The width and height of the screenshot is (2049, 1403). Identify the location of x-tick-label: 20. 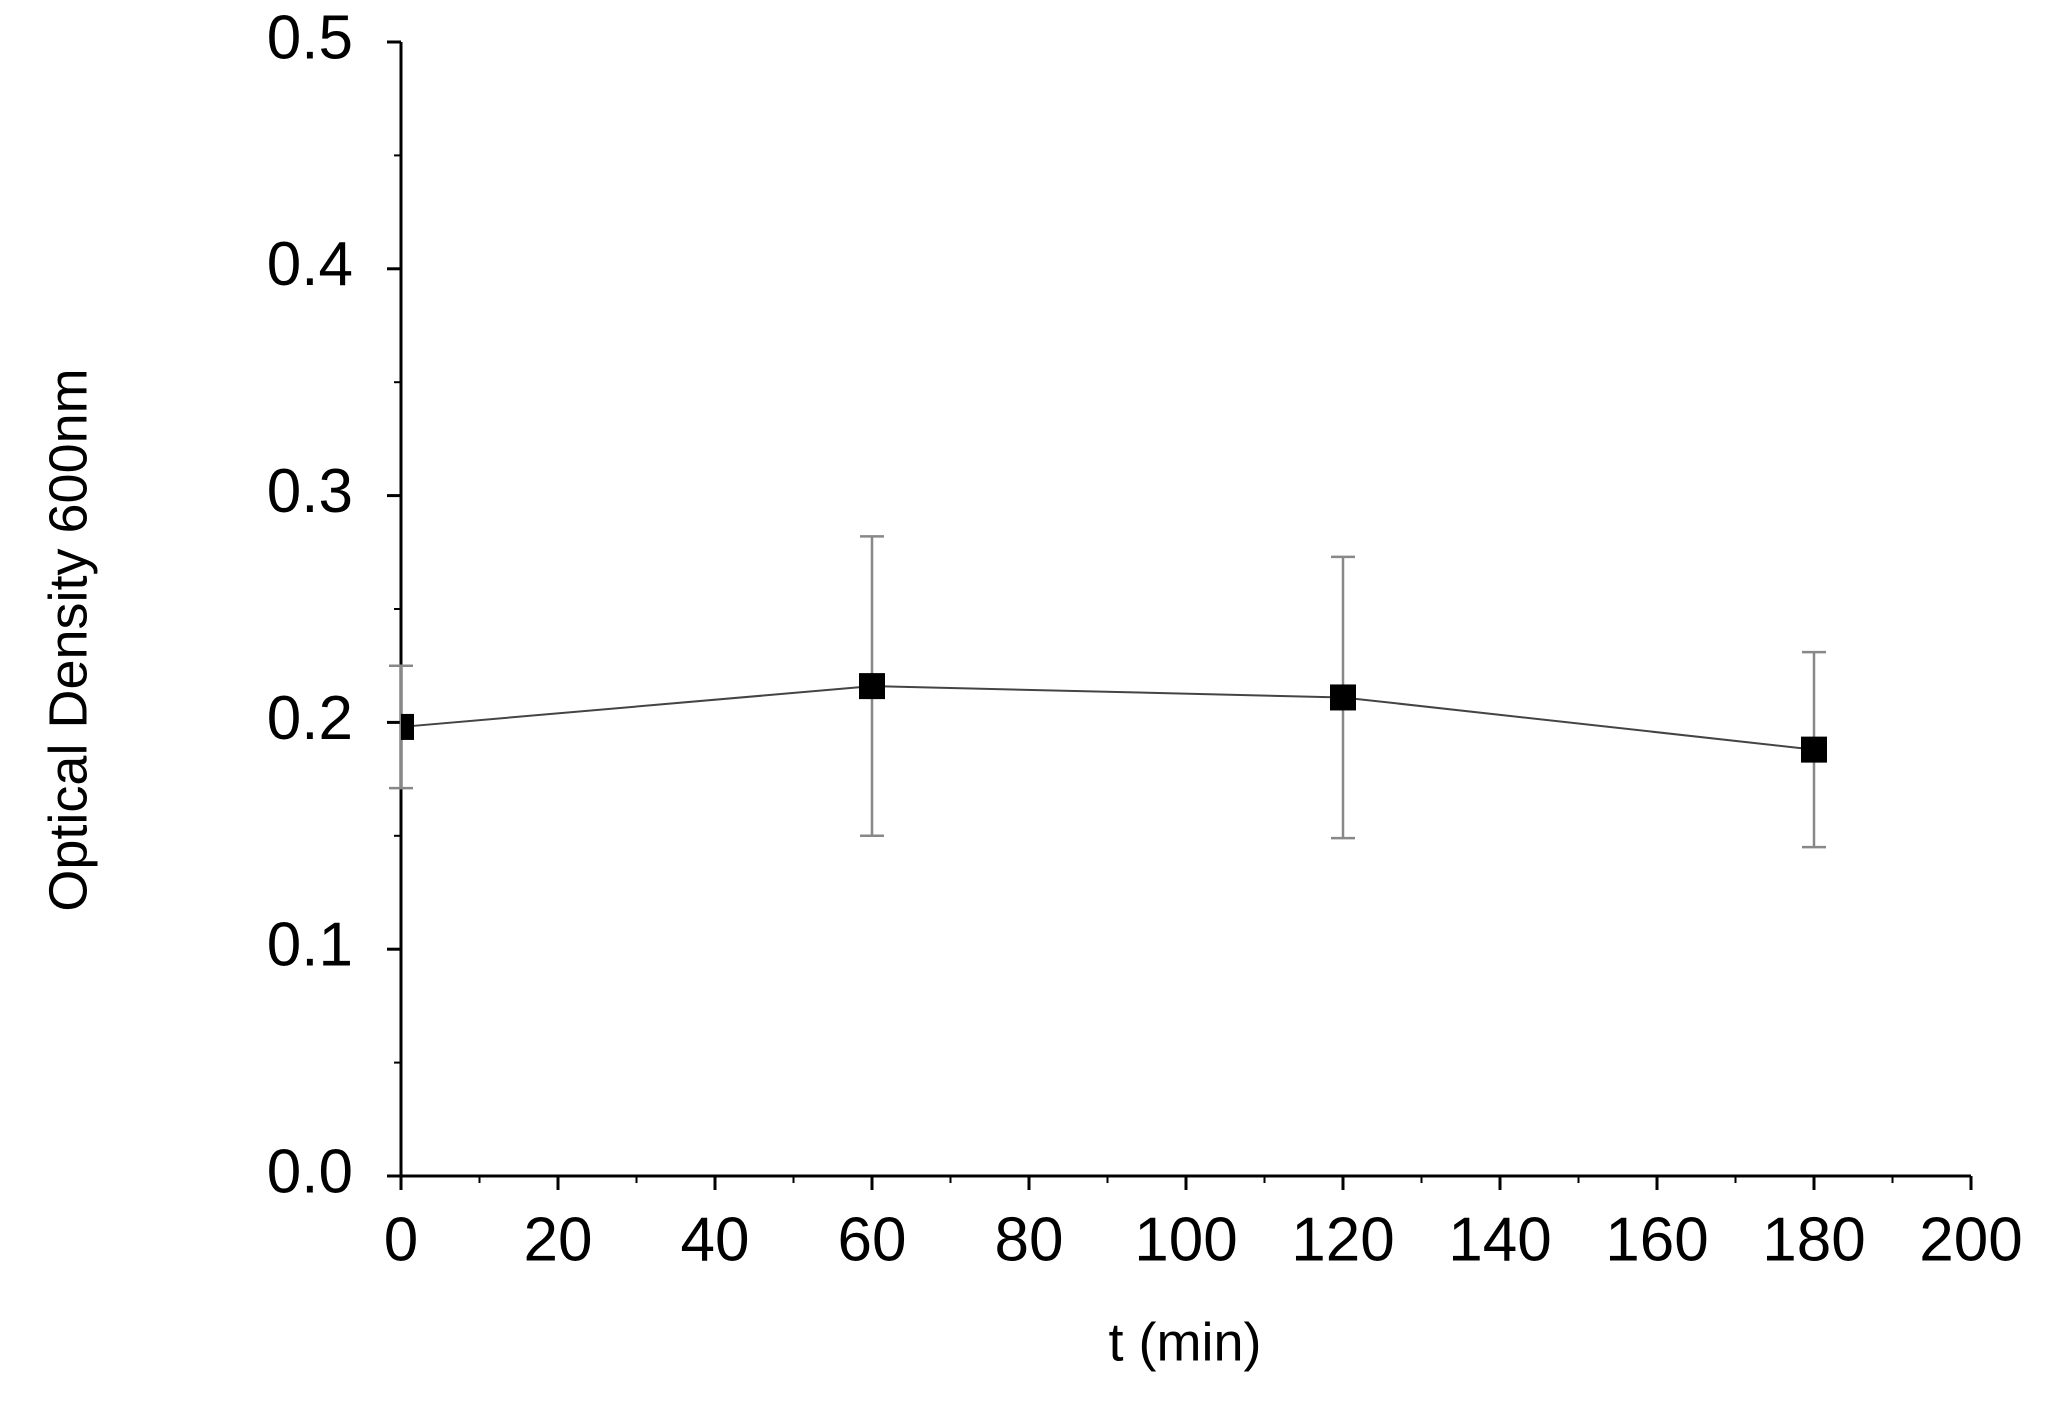
(558, 1239).